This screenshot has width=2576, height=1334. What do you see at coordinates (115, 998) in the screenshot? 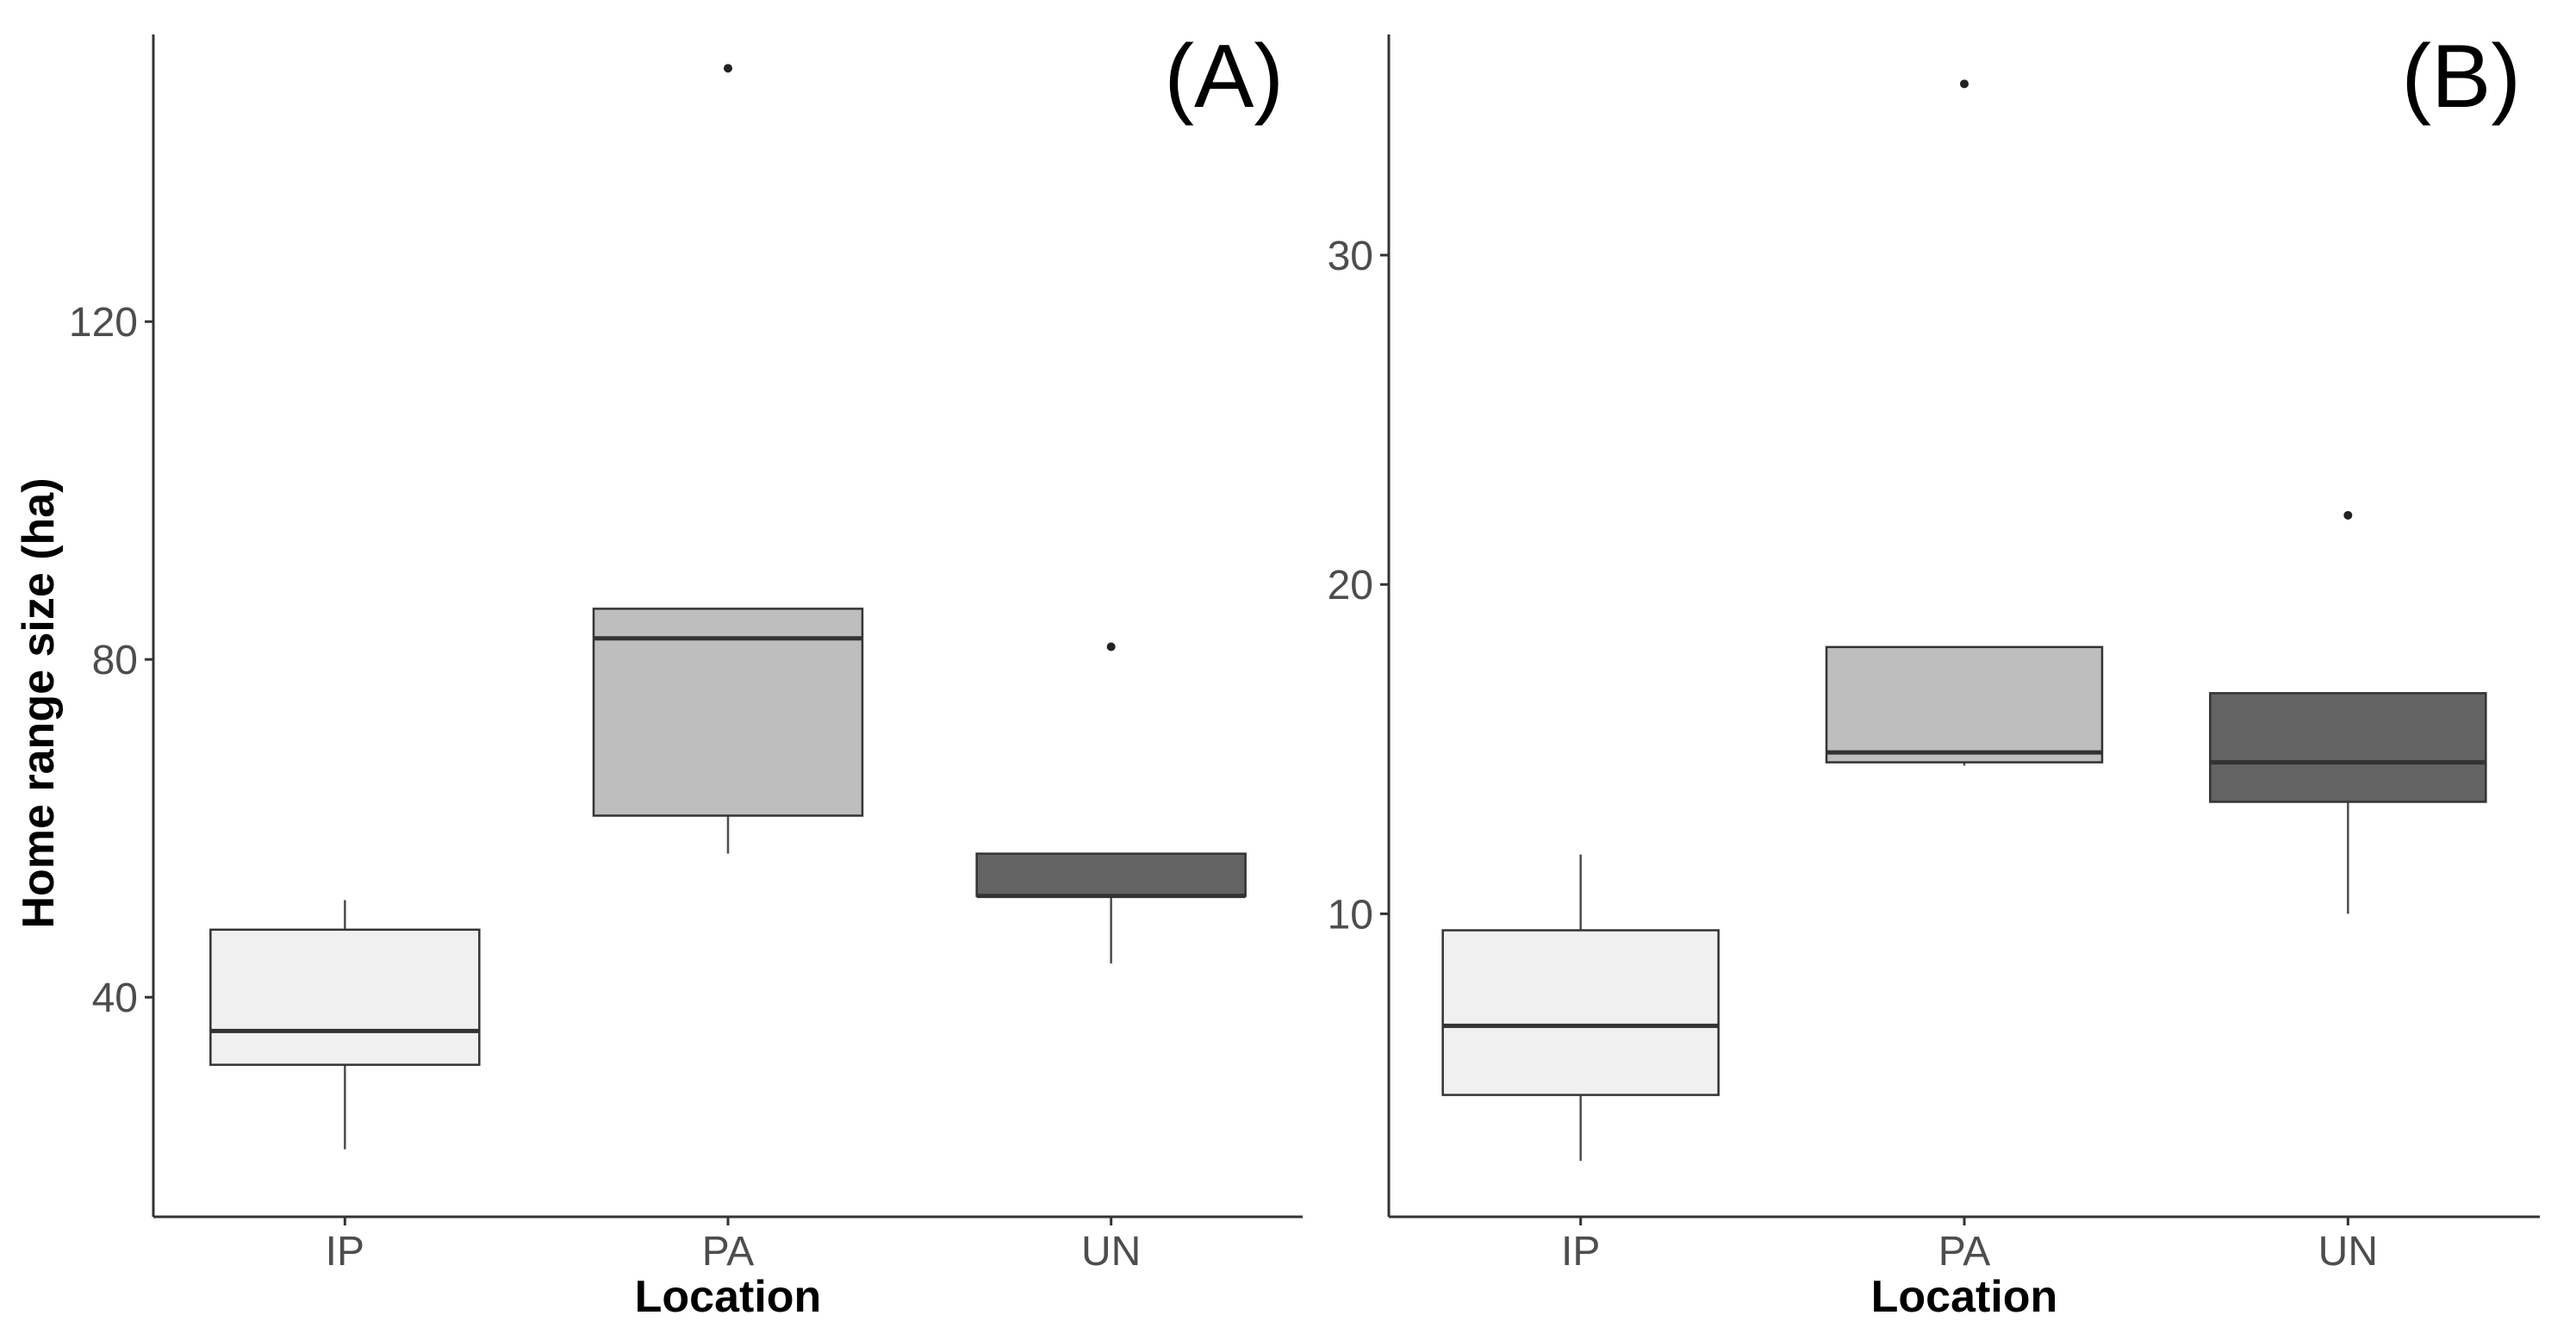
I see `y-tick-label: 40` at bounding box center [115, 998].